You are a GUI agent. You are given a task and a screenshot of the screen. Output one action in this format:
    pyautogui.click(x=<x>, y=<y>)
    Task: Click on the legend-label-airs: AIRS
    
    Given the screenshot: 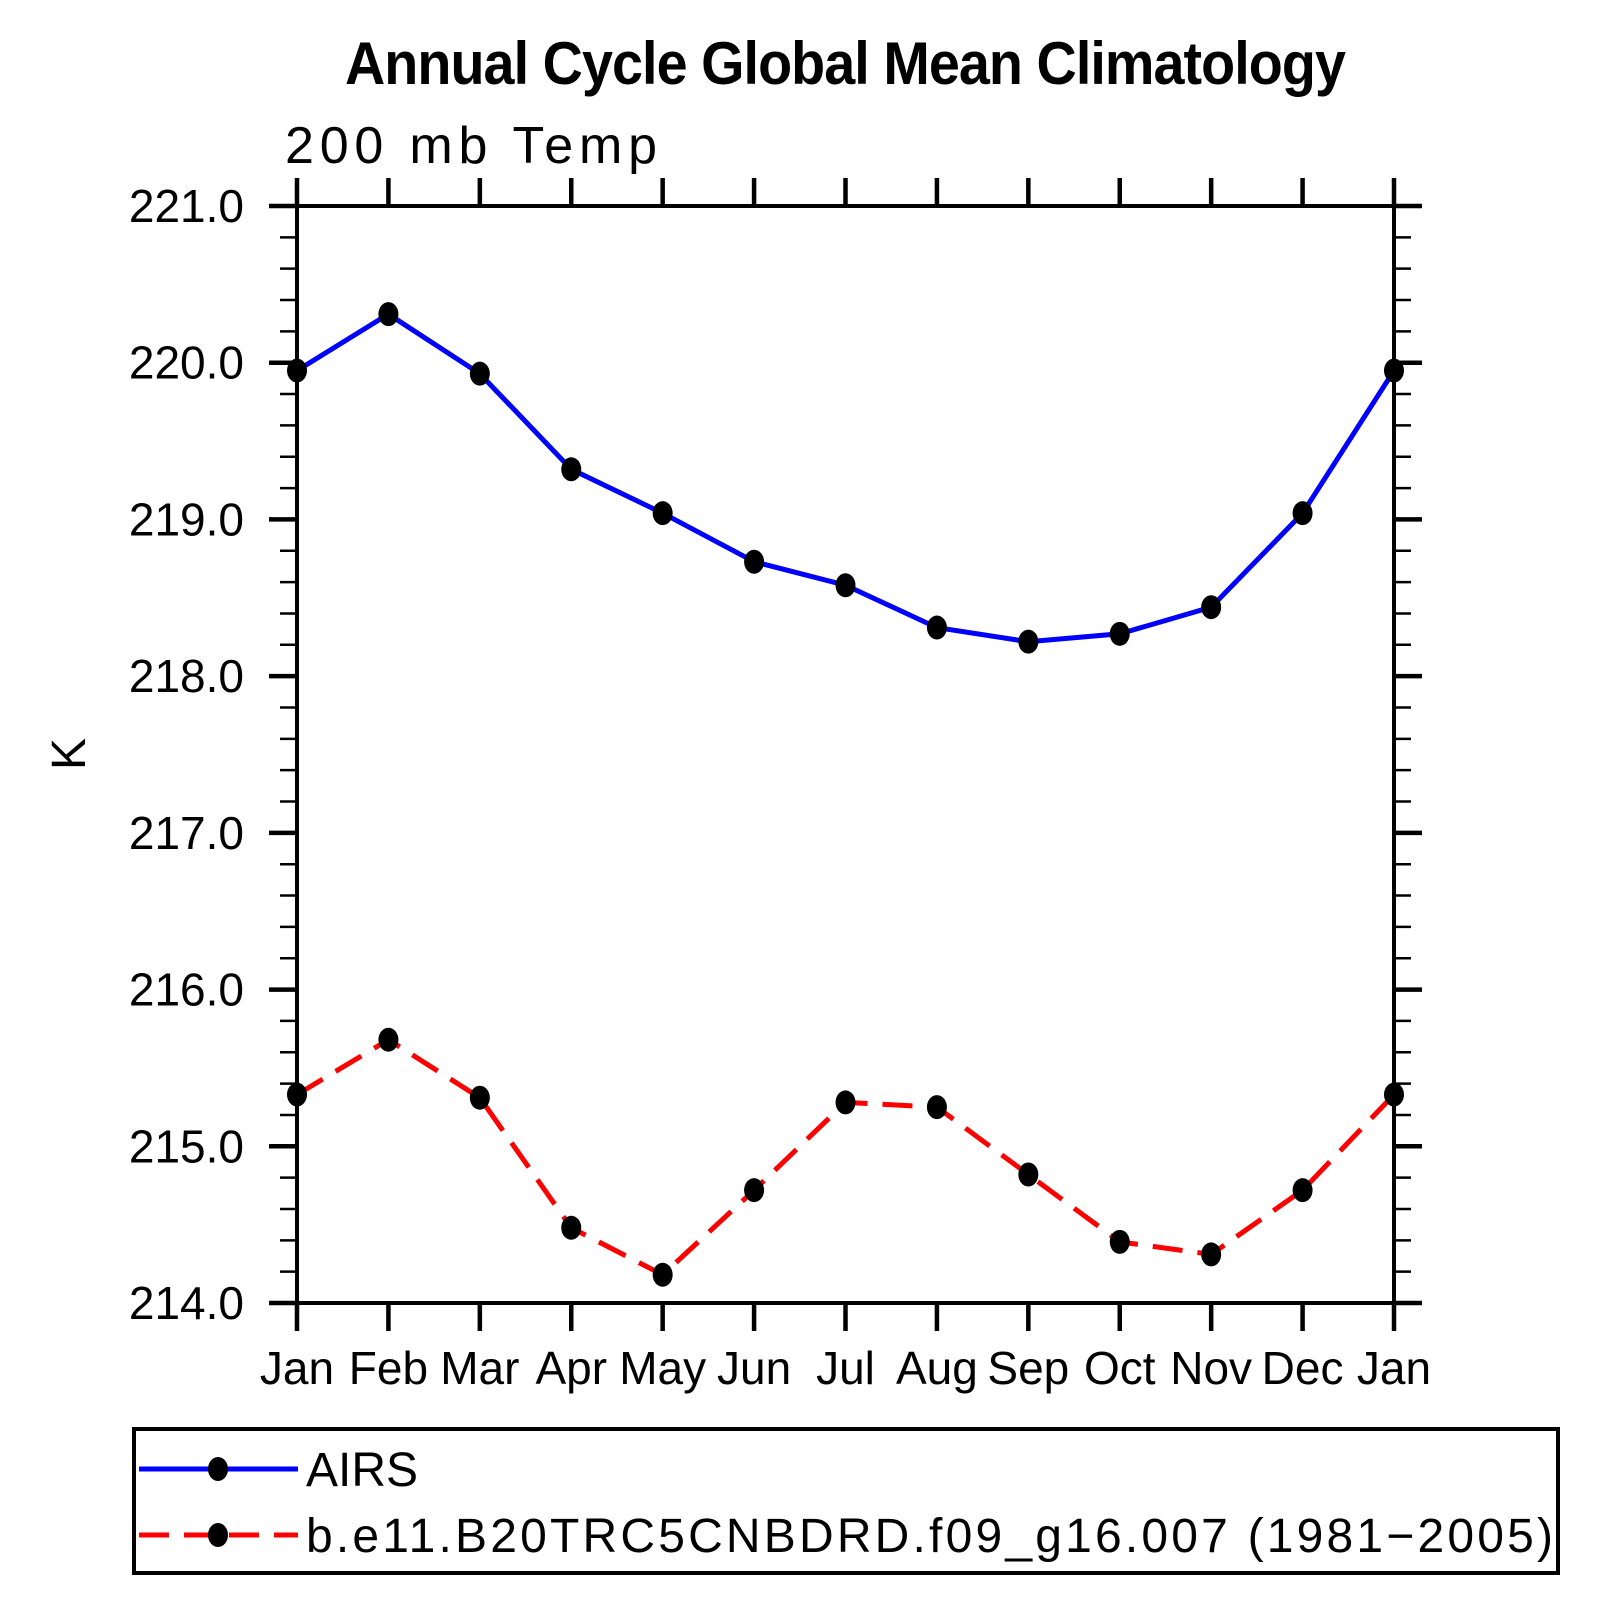 What is the action you would take?
    pyautogui.click(x=362, y=1470)
    